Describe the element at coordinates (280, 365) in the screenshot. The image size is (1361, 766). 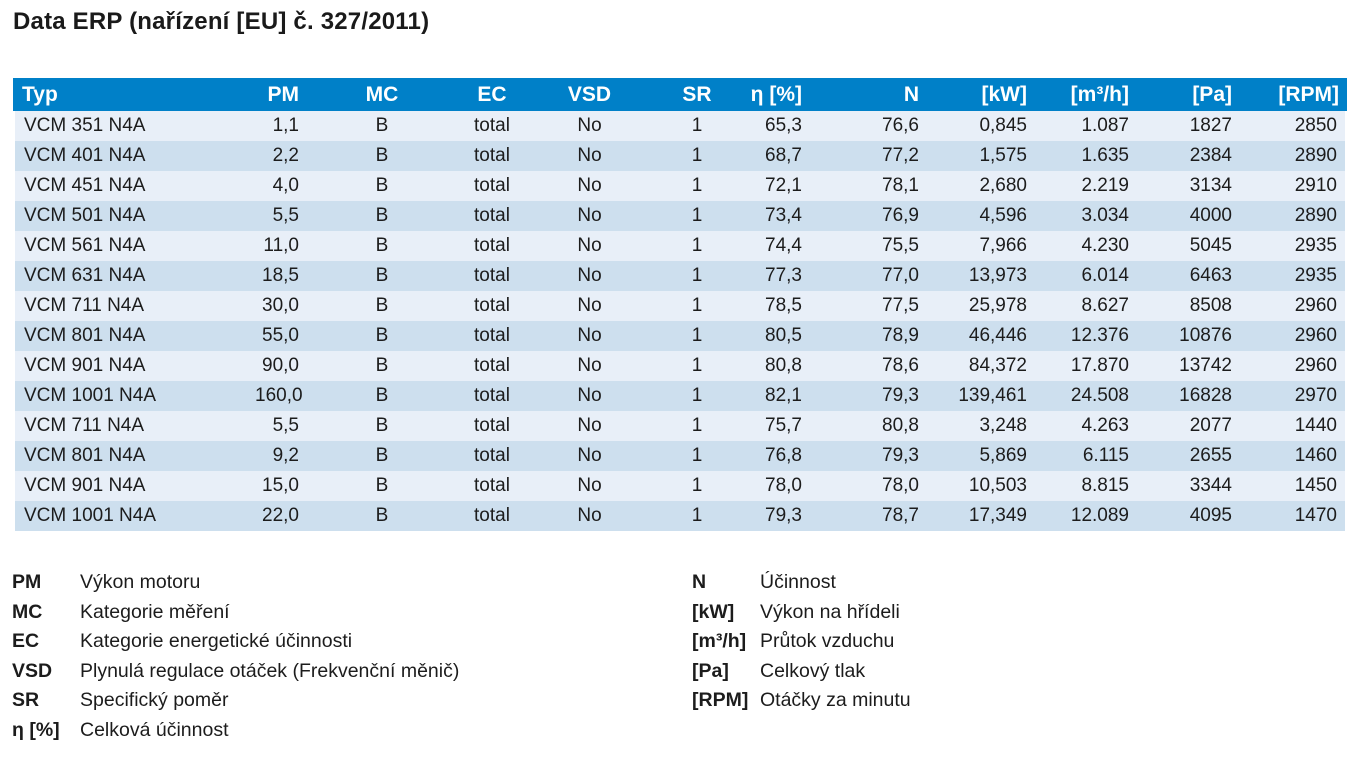
I see `table-cell: 90,0` at that location.